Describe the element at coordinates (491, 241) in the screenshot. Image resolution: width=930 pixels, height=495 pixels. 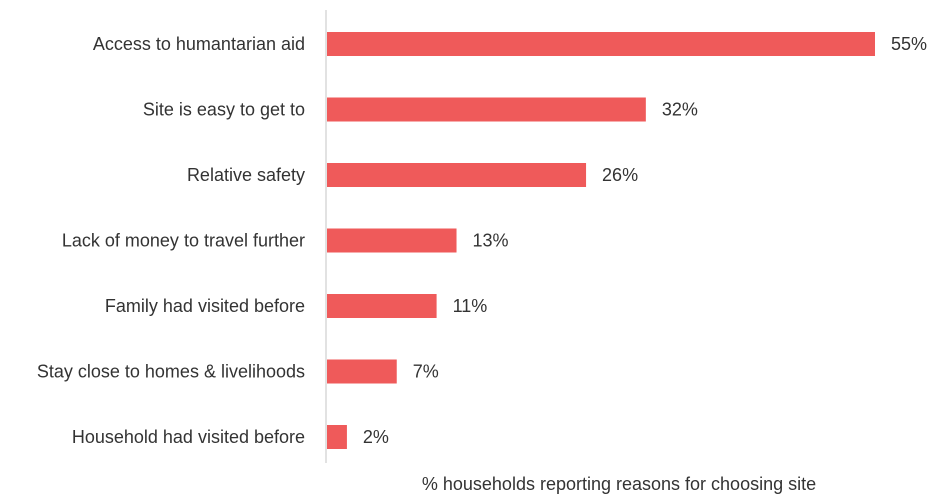
I see `value-label-3: 13%` at that location.